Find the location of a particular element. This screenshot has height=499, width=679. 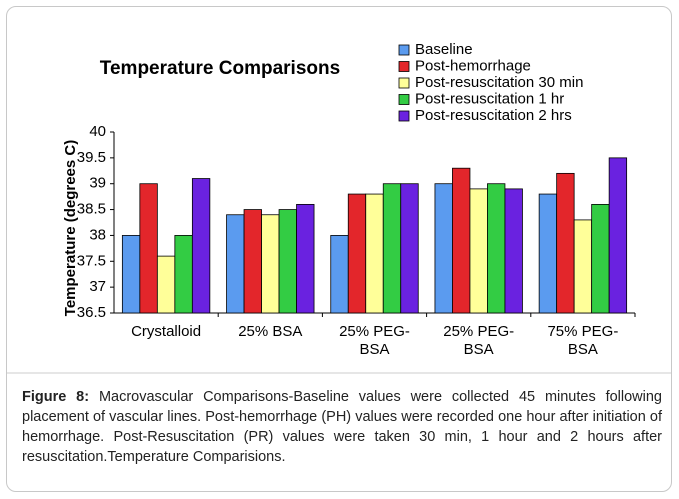

y-tick-label: 37.5 is located at coordinates (91, 260).